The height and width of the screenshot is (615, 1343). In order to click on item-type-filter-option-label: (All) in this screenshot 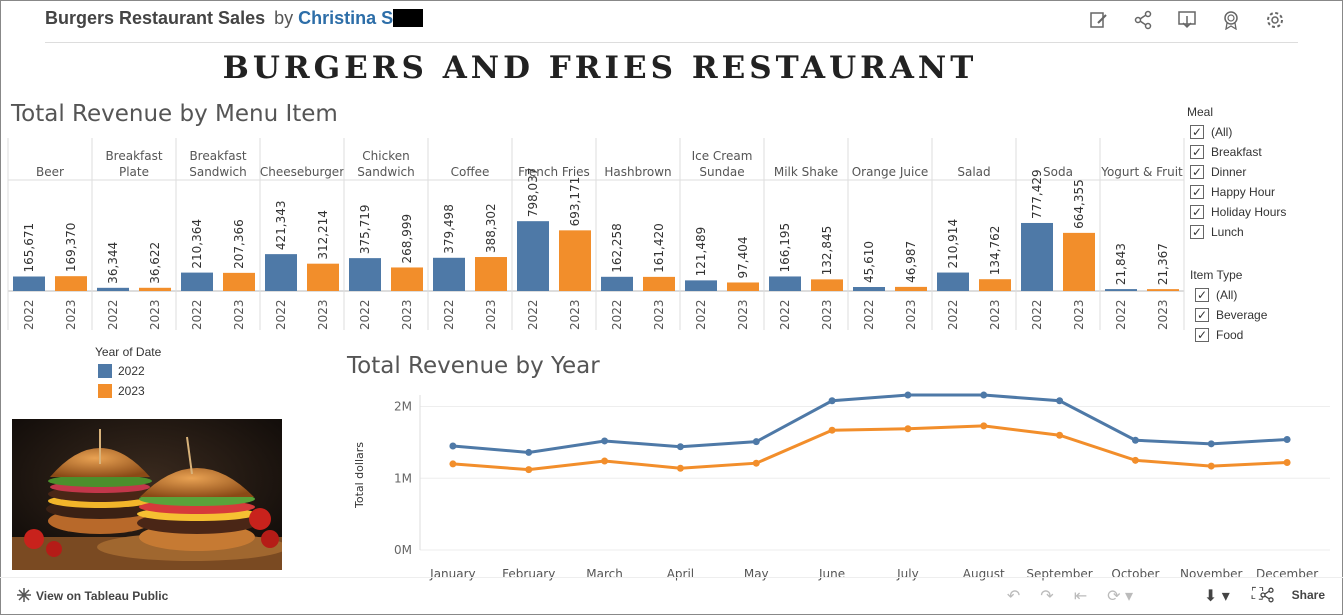, I will do `click(1227, 295)`.